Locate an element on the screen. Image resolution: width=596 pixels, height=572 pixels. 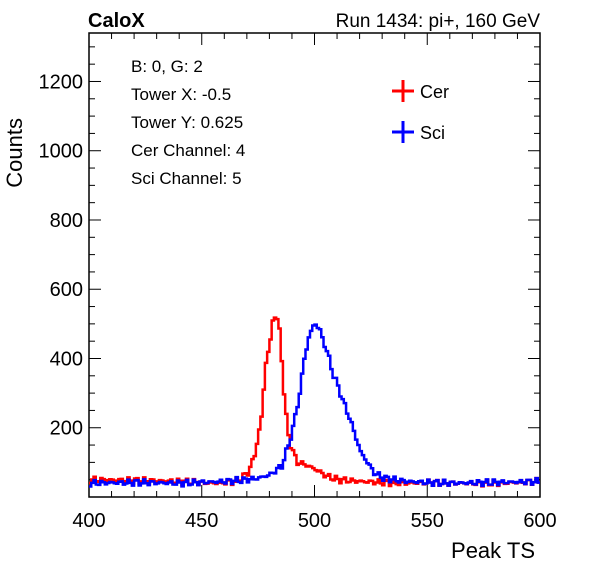
y-tick-label: 400 is located at coordinates (66, 359).